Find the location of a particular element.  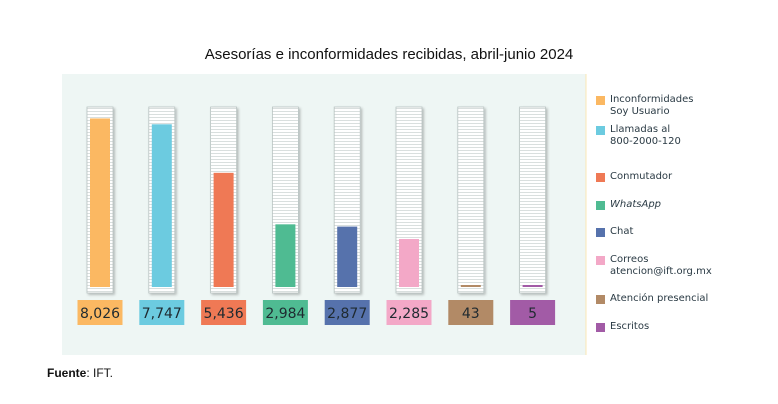

data-label: 2,877 is located at coordinates (347, 314).